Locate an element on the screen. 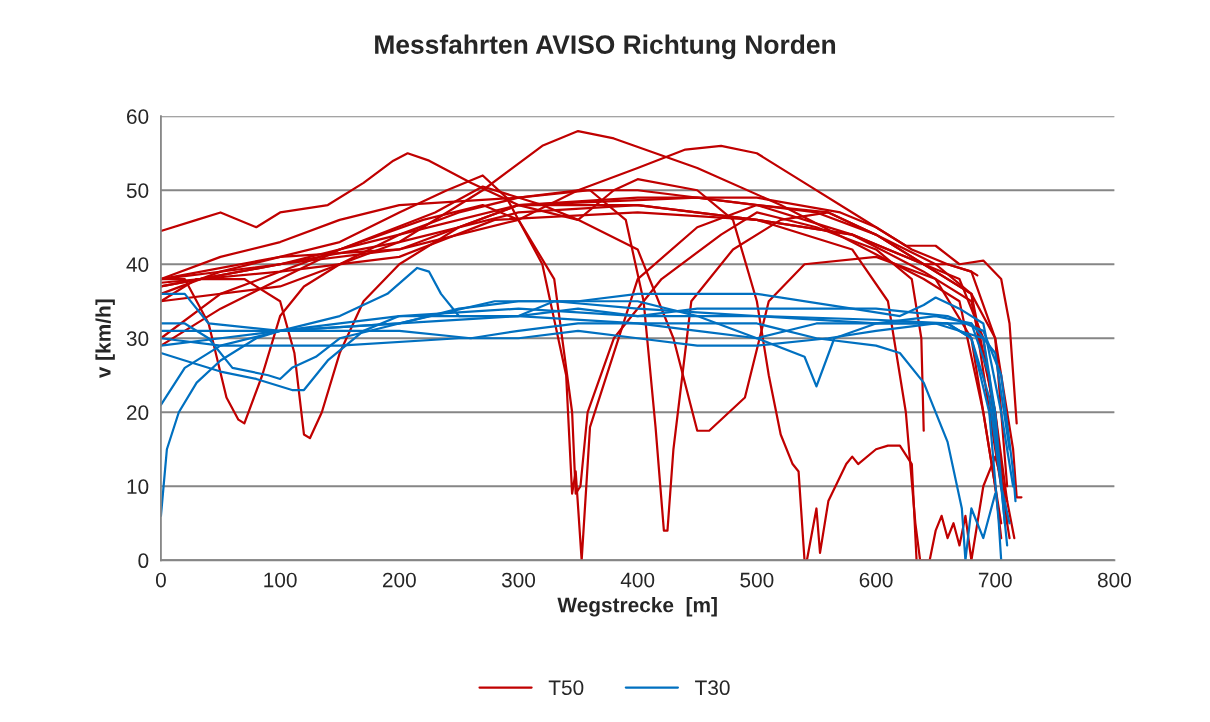 The height and width of the screenshot is (722, 1210). y-tick-label: 10 is located at coordinates (138, 487).